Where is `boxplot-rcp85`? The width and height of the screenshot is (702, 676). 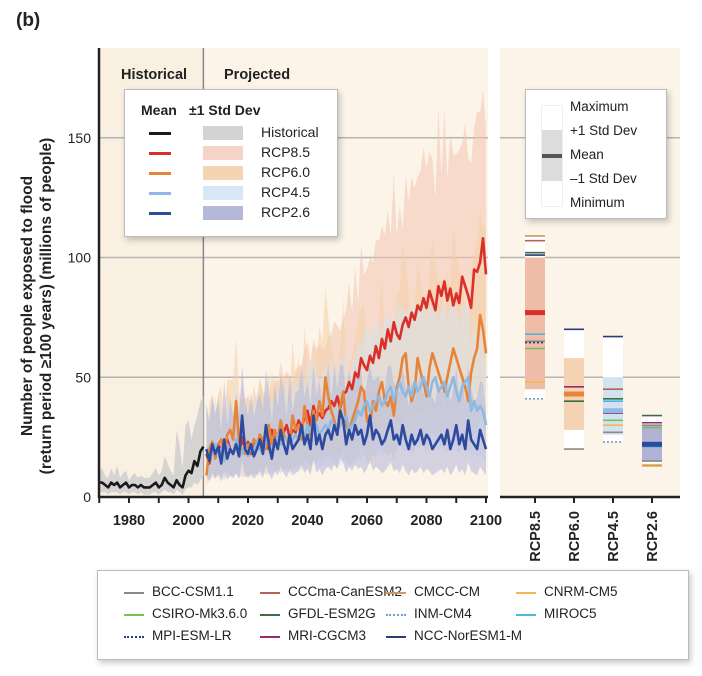 boxplot-rcp85 is located at coordinates (535, 317).